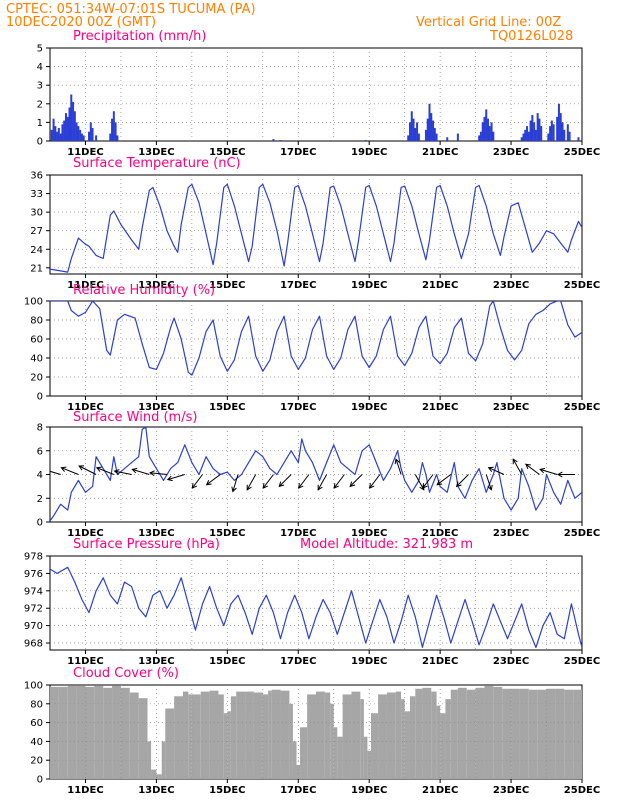 This screenshot has width=618, height=800. Describe the element at coordinates (582, 790) in the screenshot. I see `cloud-xtick-label: 25DEC` at that location.